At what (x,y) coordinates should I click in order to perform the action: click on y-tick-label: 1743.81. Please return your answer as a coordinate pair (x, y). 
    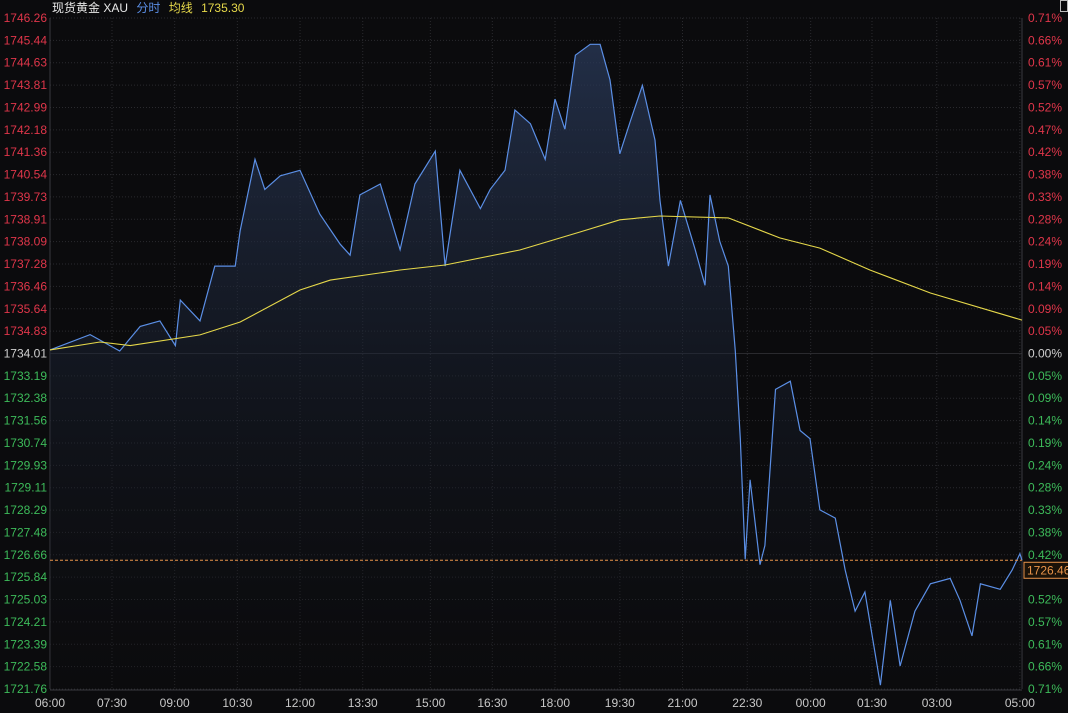
    Looking at the image, I should click on (26, 85).